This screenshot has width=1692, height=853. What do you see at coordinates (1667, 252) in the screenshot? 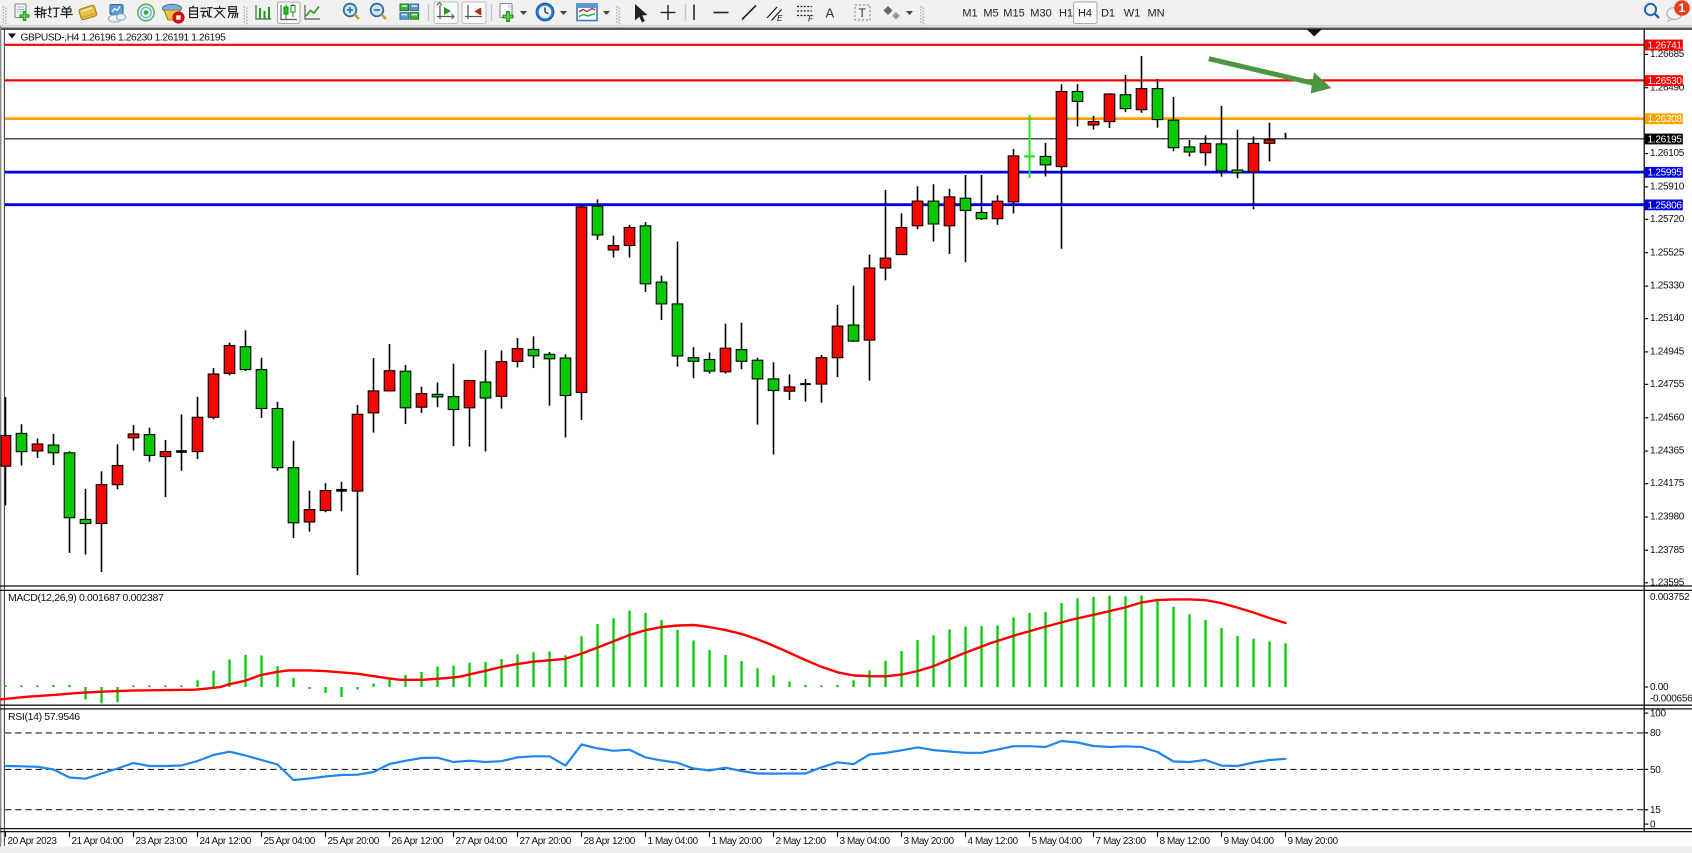
I see `svg-text: 1.25525` at bounding box center [1667, 252].